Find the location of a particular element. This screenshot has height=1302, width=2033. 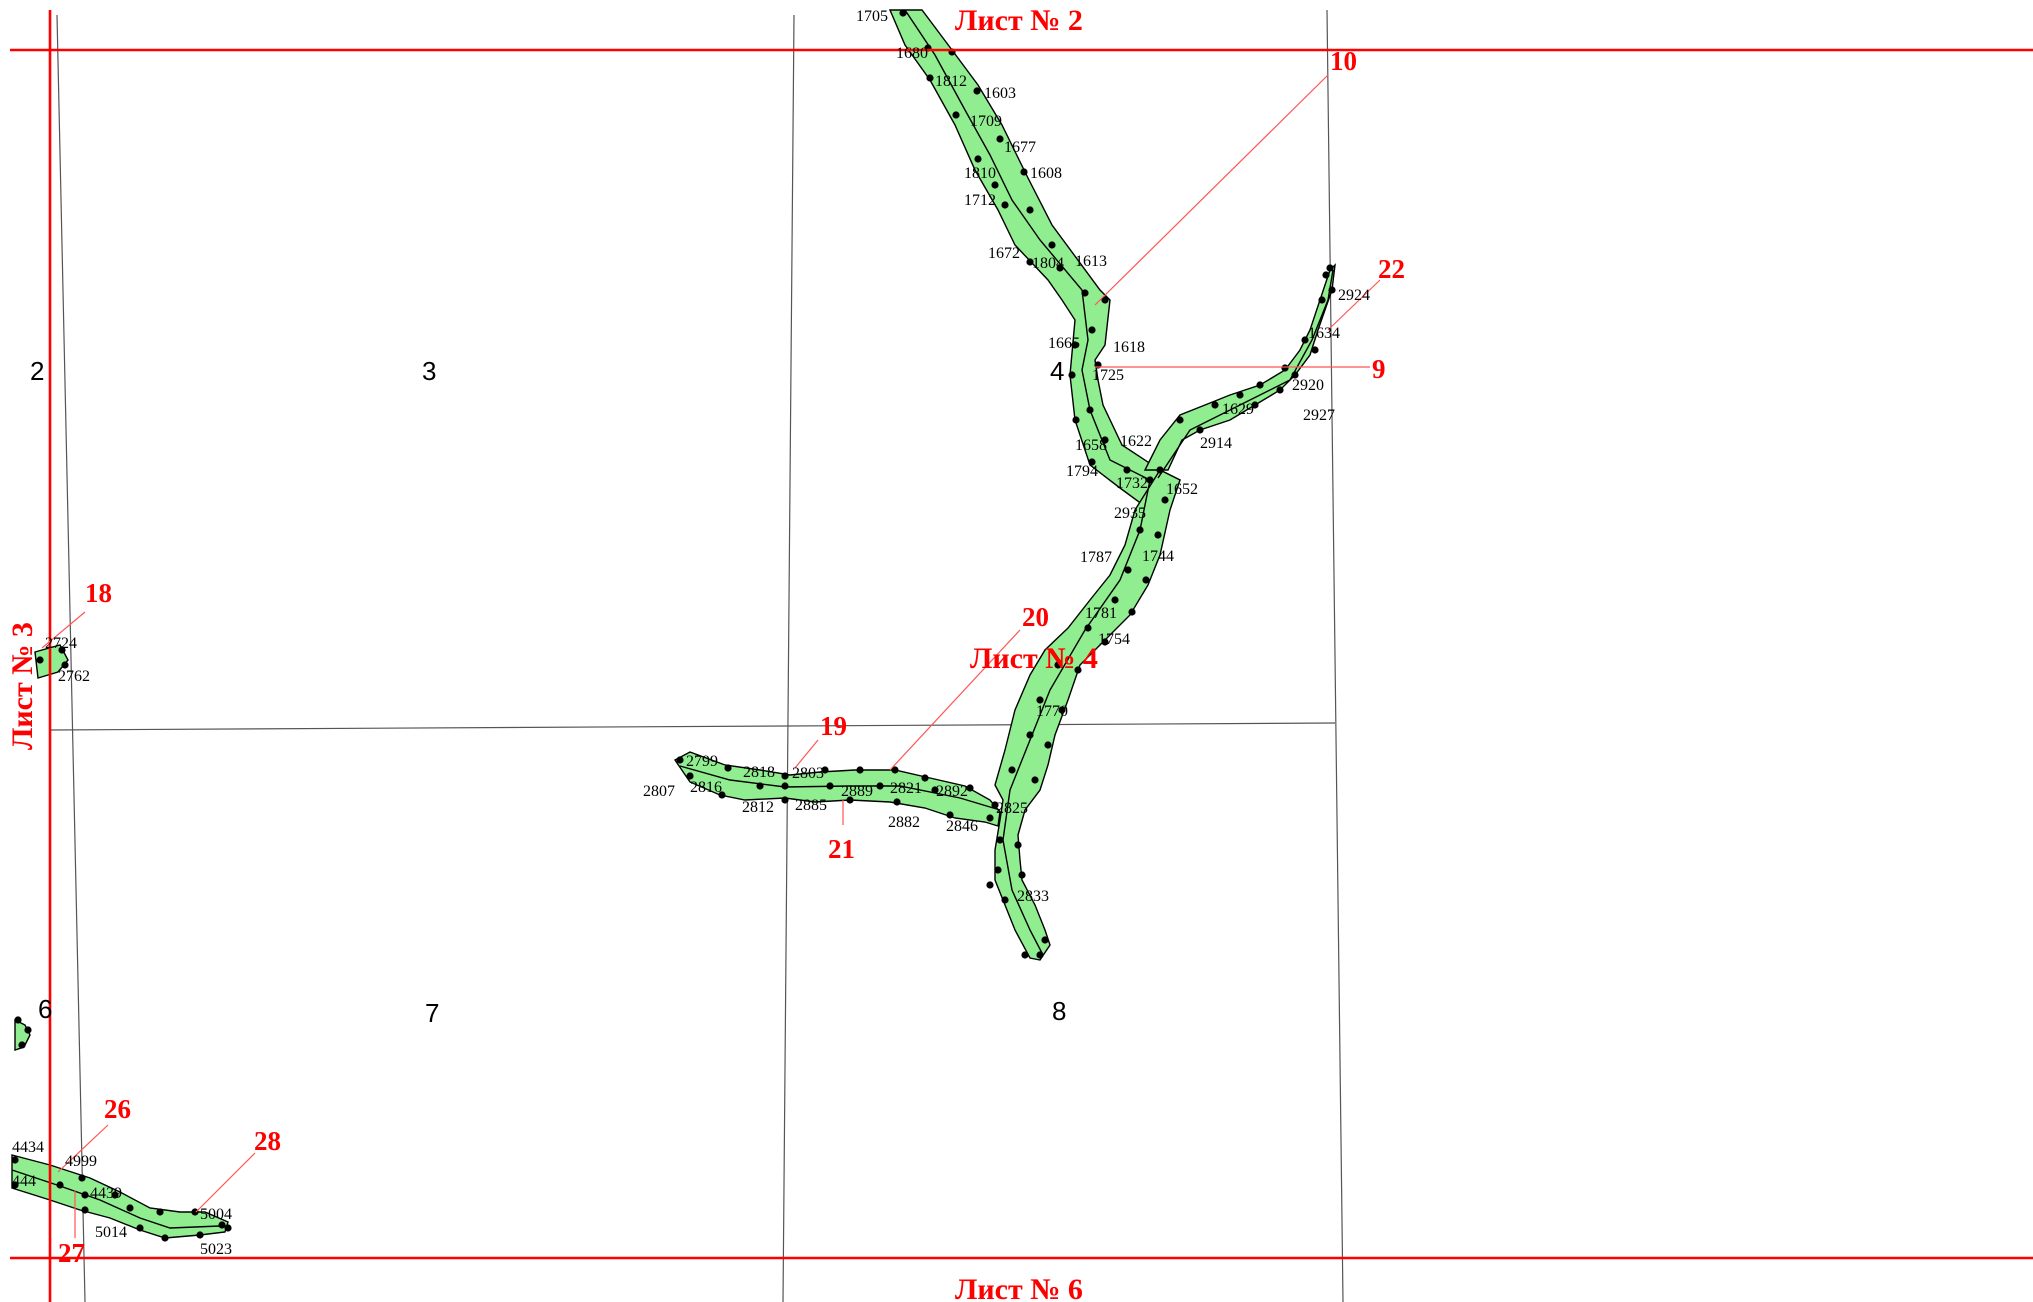

point-label: 1754 is located at coordinates (1114, 639).